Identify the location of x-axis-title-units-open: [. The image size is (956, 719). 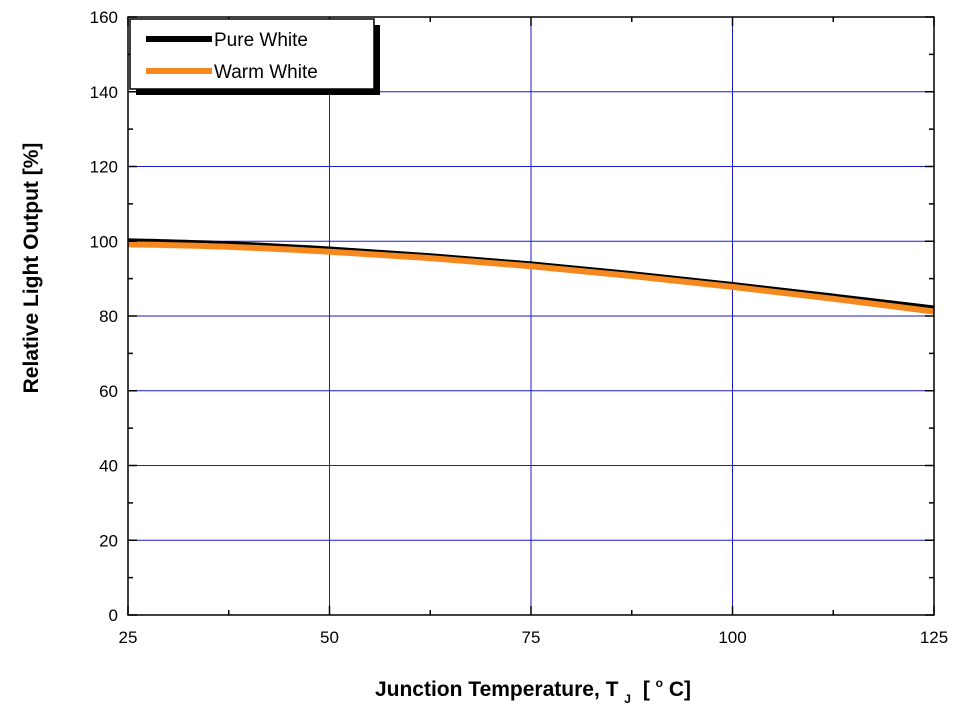
(646, 689).